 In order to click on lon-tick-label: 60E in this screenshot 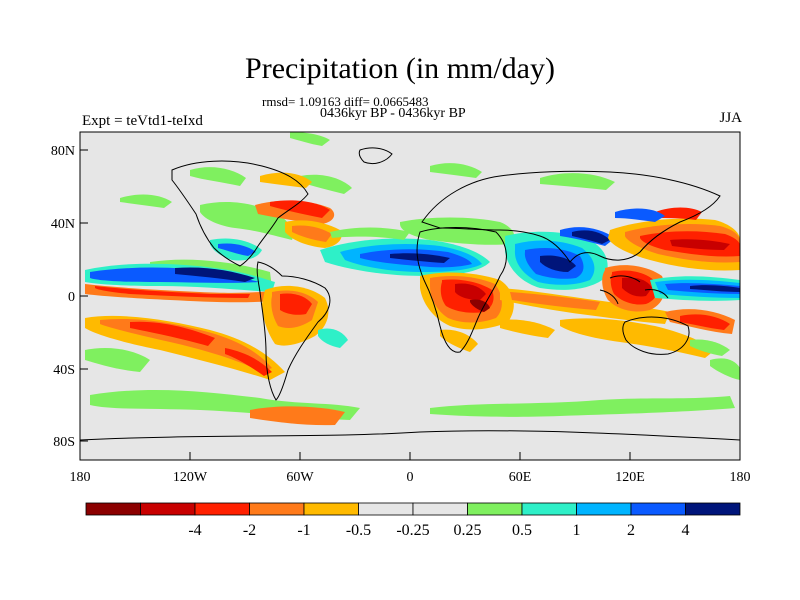, I will do `click(520, 477)`.